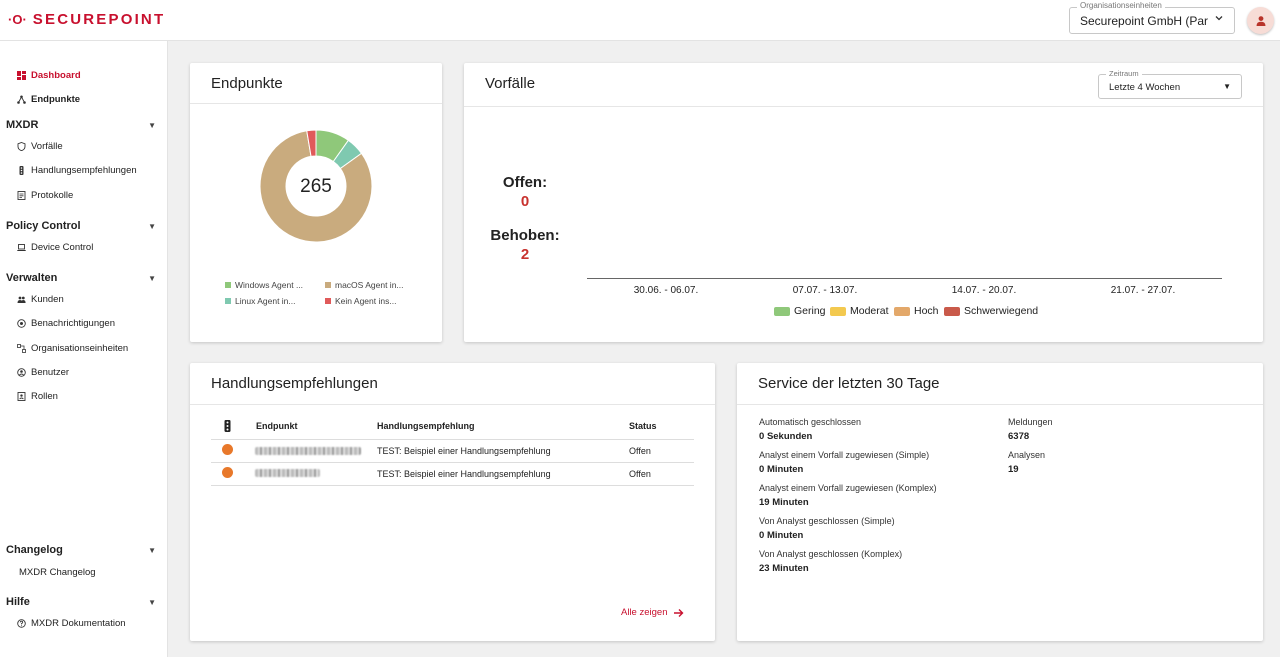 Image resolution: width=1280 pixels, height=657 pixels. I want to click on sidebar-item-endpunkte: Endpunkte, so click(48, 99).